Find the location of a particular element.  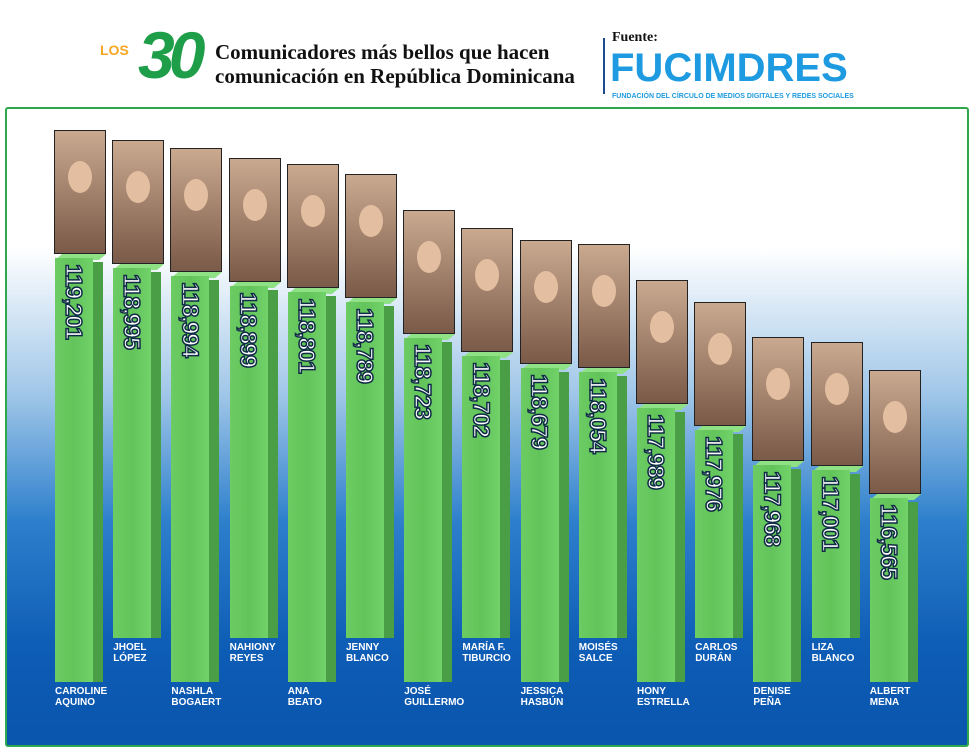

category-label-line: BEATO is located at coordinates (304, 702).